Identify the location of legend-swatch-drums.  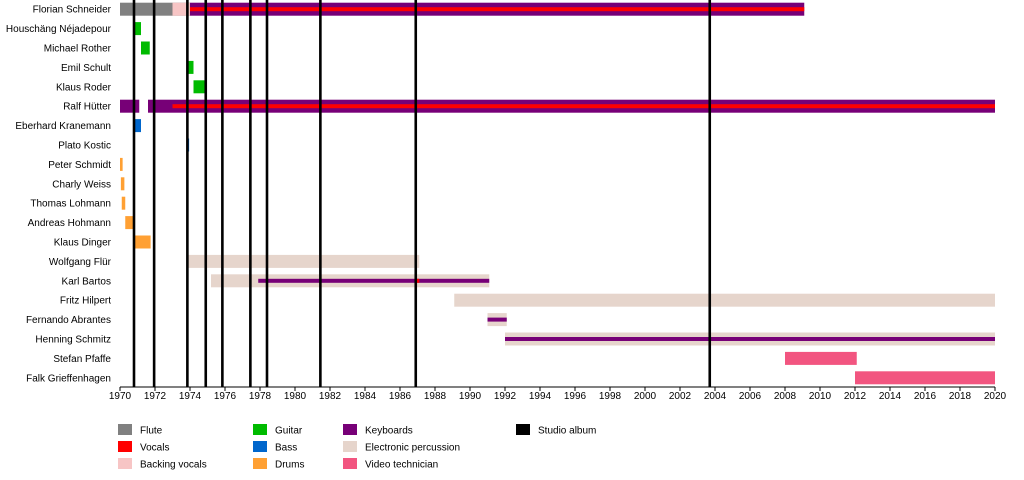
(260, 463).